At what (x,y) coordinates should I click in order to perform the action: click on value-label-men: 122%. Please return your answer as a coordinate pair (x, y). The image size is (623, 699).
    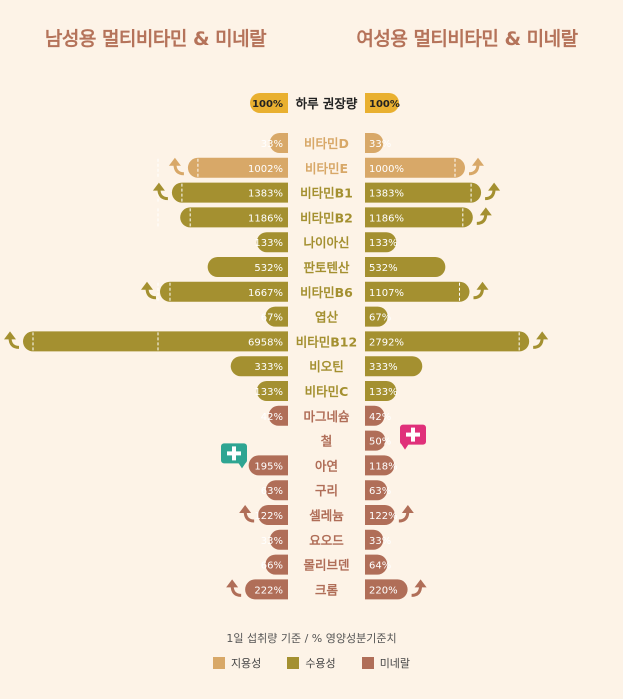
    Looking at the image, I should click on (268, 516).